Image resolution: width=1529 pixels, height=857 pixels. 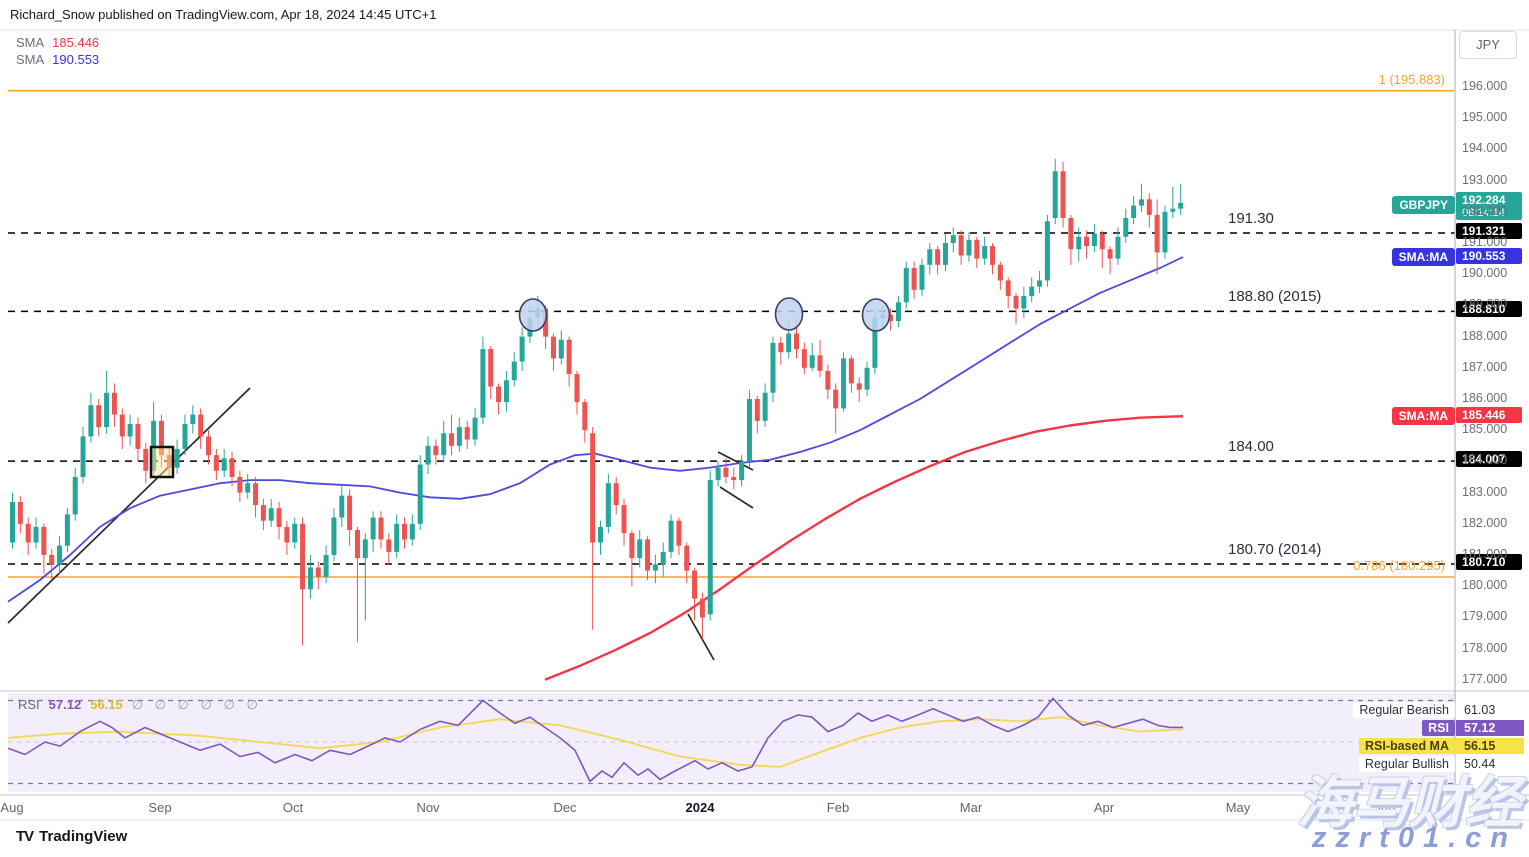 What do you see at coordinates (1385, 807) in the screenshot?
I see `time-axis-label: Jun` at bounding box center [1385, 807].